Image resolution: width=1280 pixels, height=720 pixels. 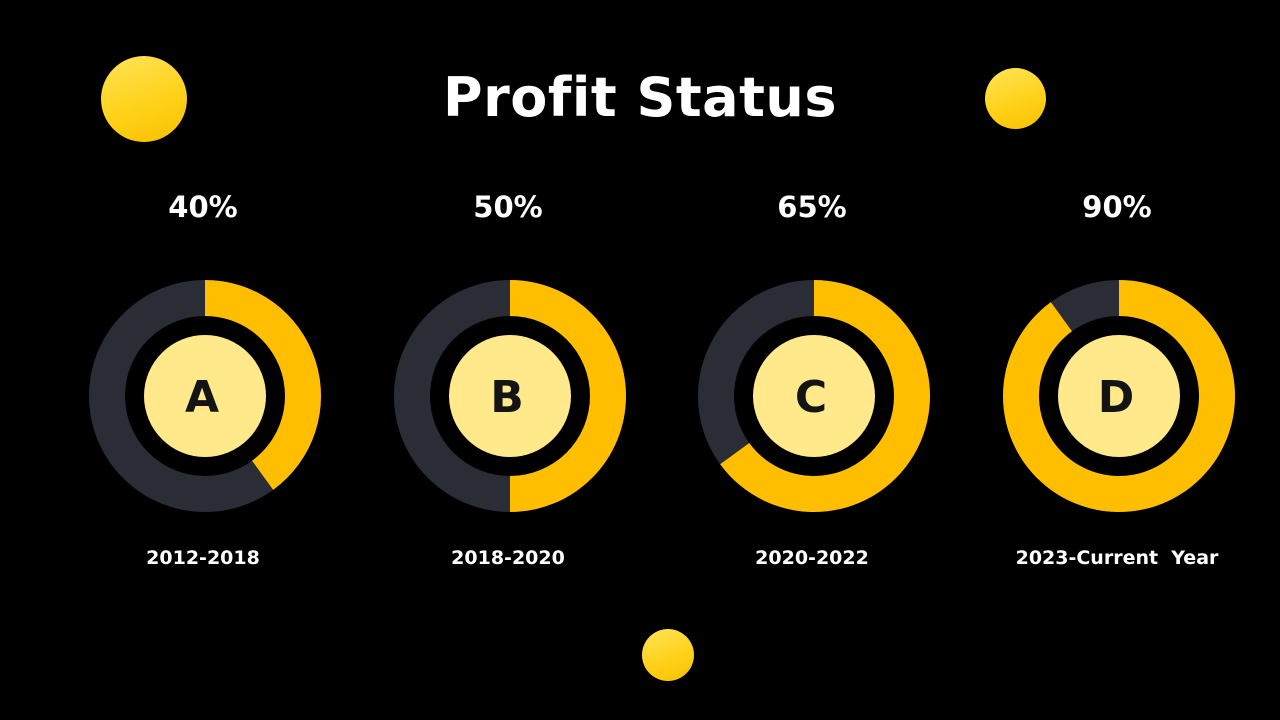 I want to click on donut-b: B, so click(x=510, y=396).